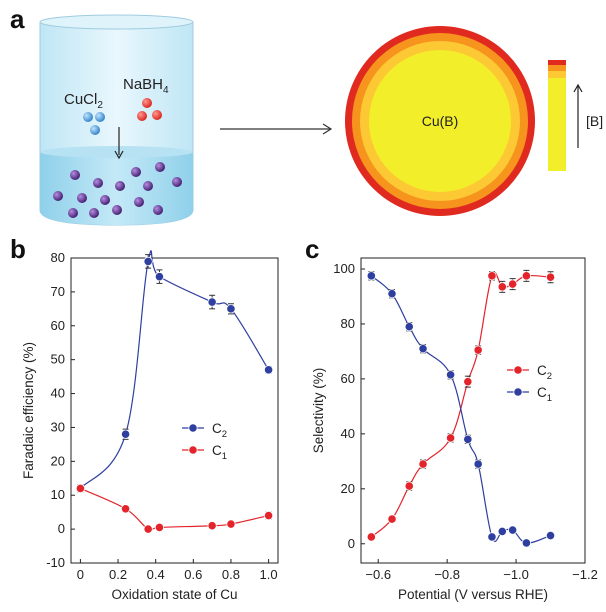 The image size is (606, 612). I want to click on y-tick-label: -10, so click(55, 562).